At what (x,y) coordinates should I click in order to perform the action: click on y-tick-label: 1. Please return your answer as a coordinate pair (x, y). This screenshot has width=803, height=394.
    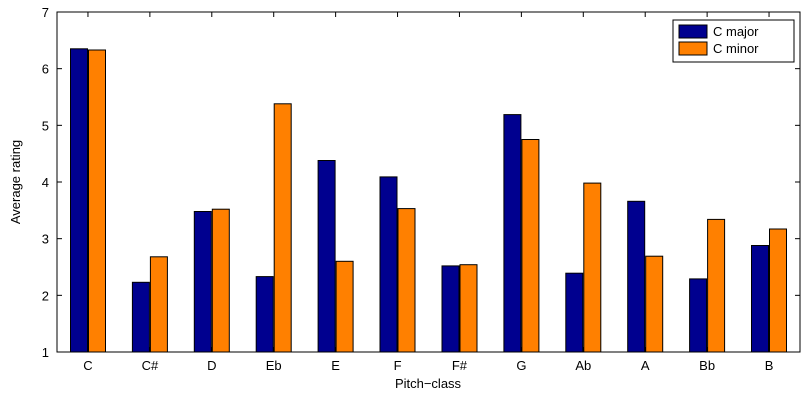
    Looking at the image, I should click on (45, 352).